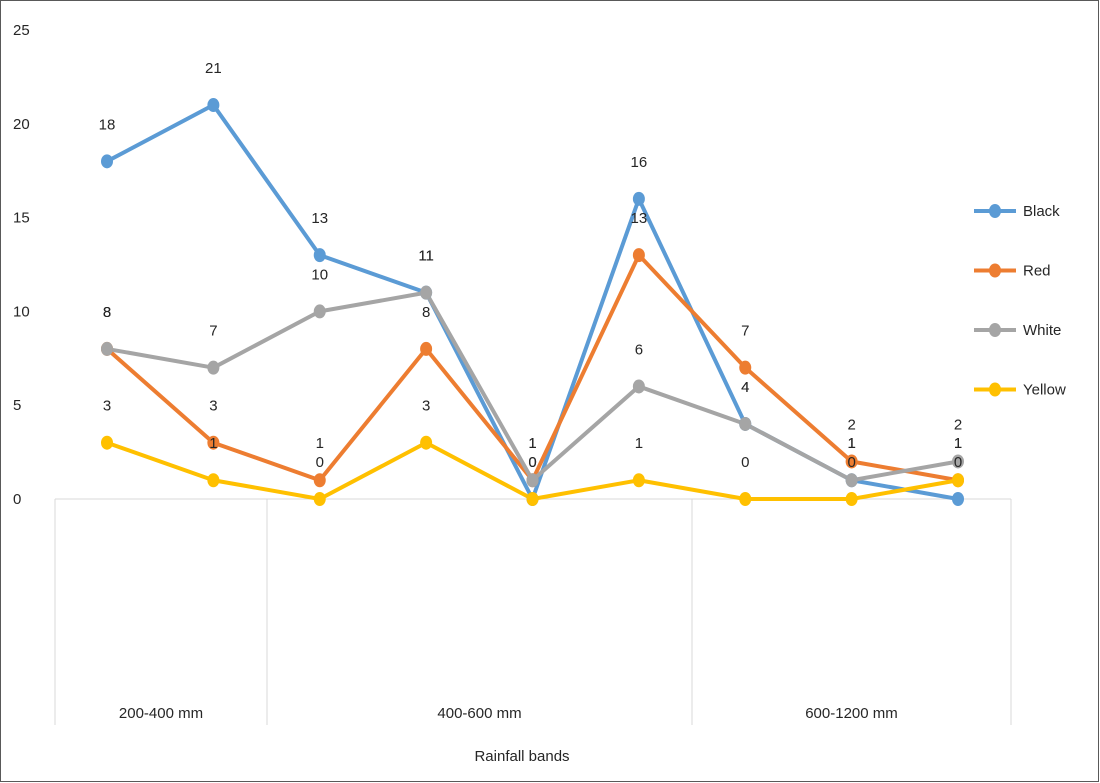 Image resolution: width=1100 pixels, height=783 pixels. Describe the element at coordinates (1041, 211) in the screenshot. I see `legend-label-black: Black` at that location.